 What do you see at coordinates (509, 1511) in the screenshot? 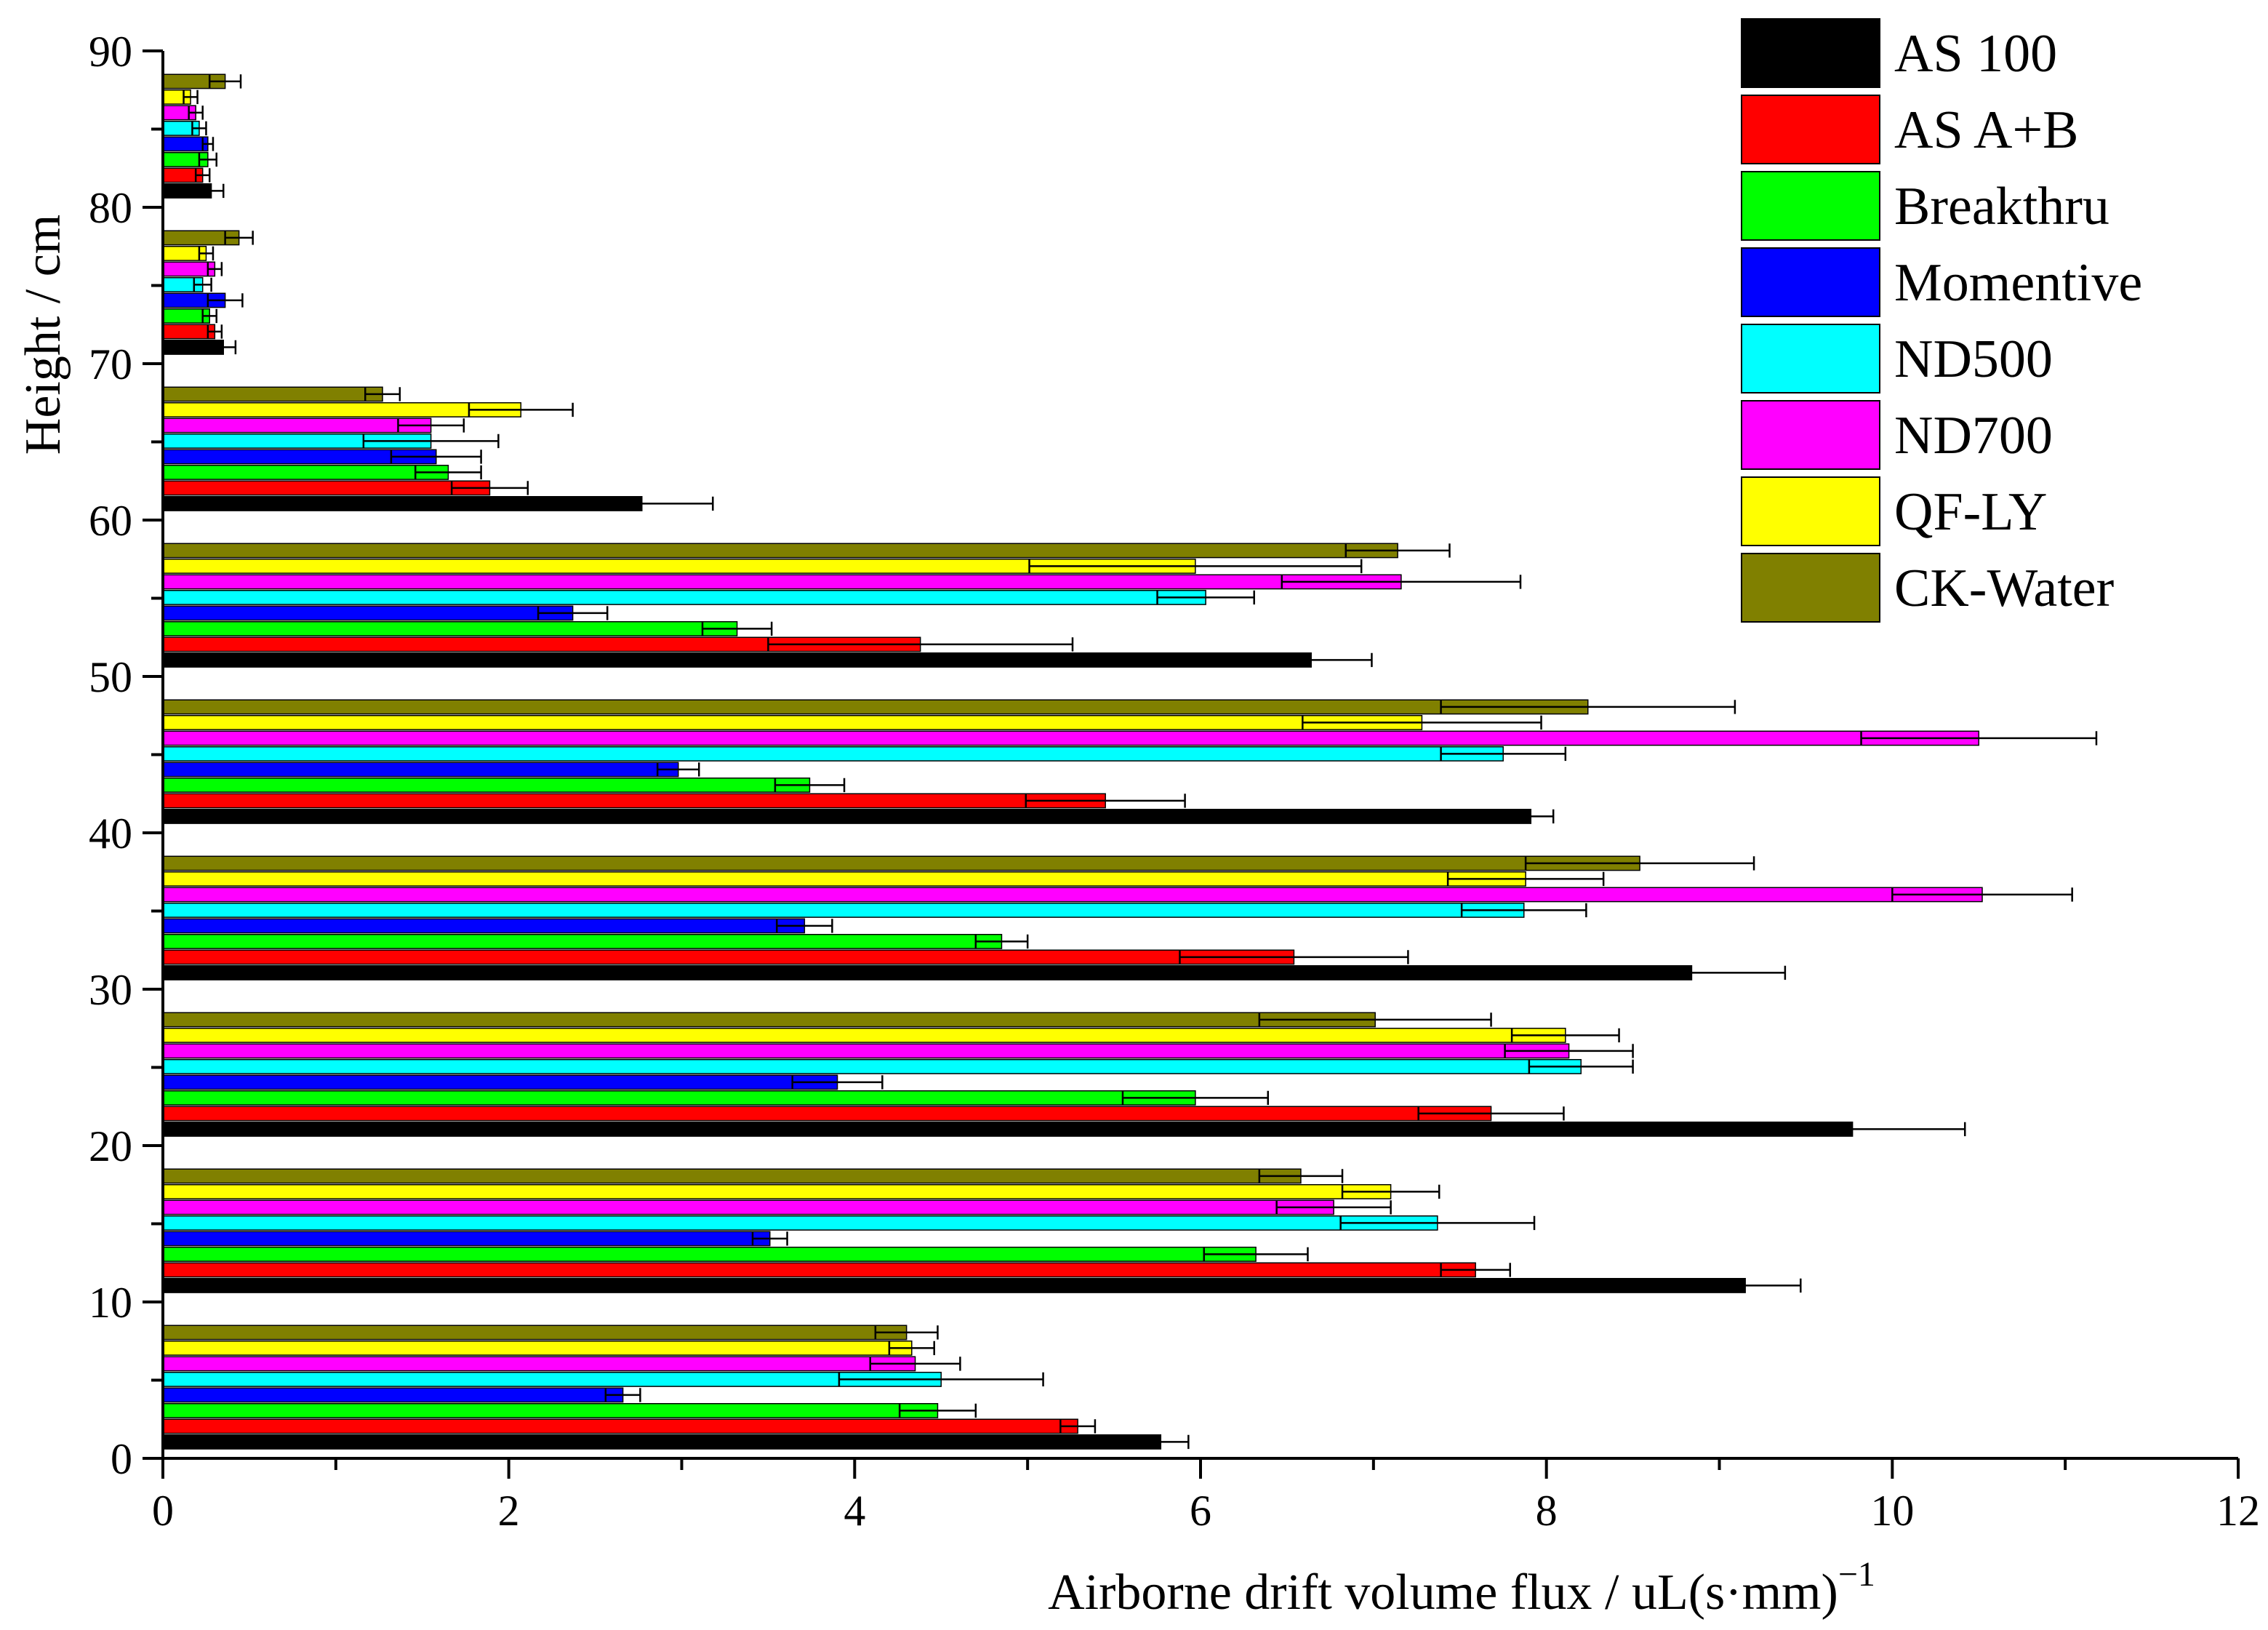
I see `x-tick-label: 2` at bounding box center [509, 1511].